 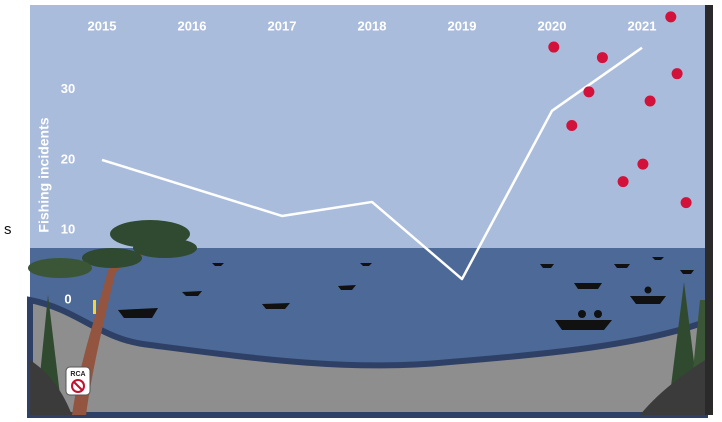 What do you see at coordinates (44, 174) in the screenshot?
I see `y-axis-label: Fishing incidents` at bounding box center [44, 174].